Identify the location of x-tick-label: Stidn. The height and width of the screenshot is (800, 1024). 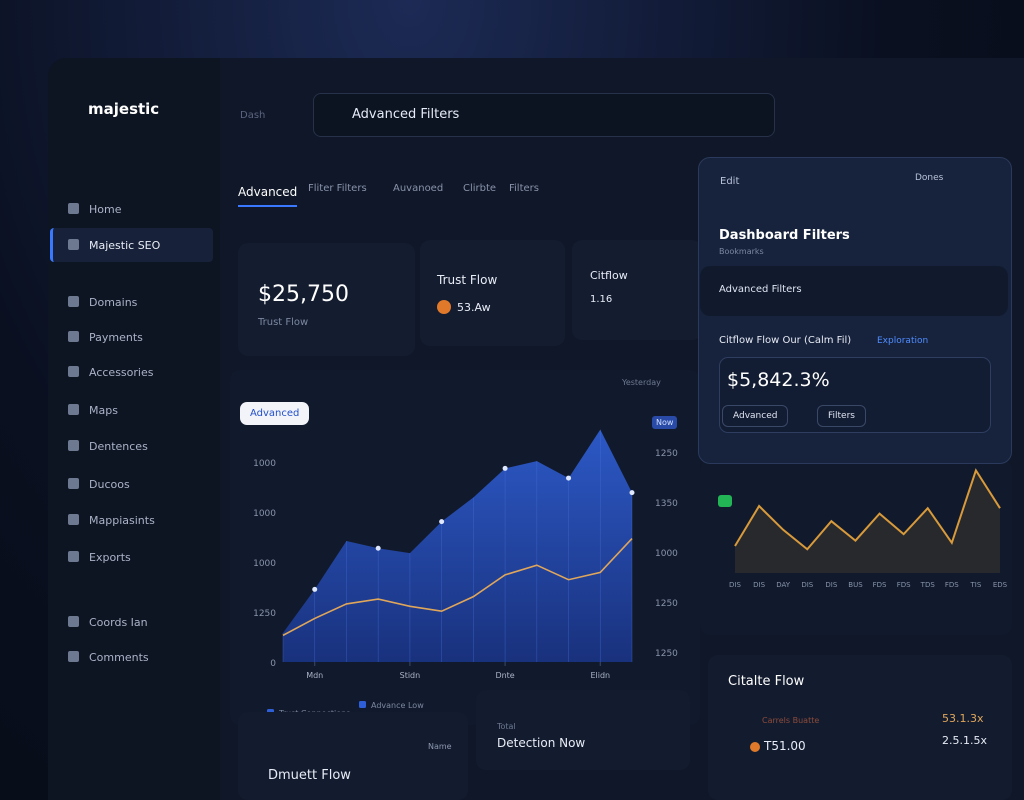
(410, 675).